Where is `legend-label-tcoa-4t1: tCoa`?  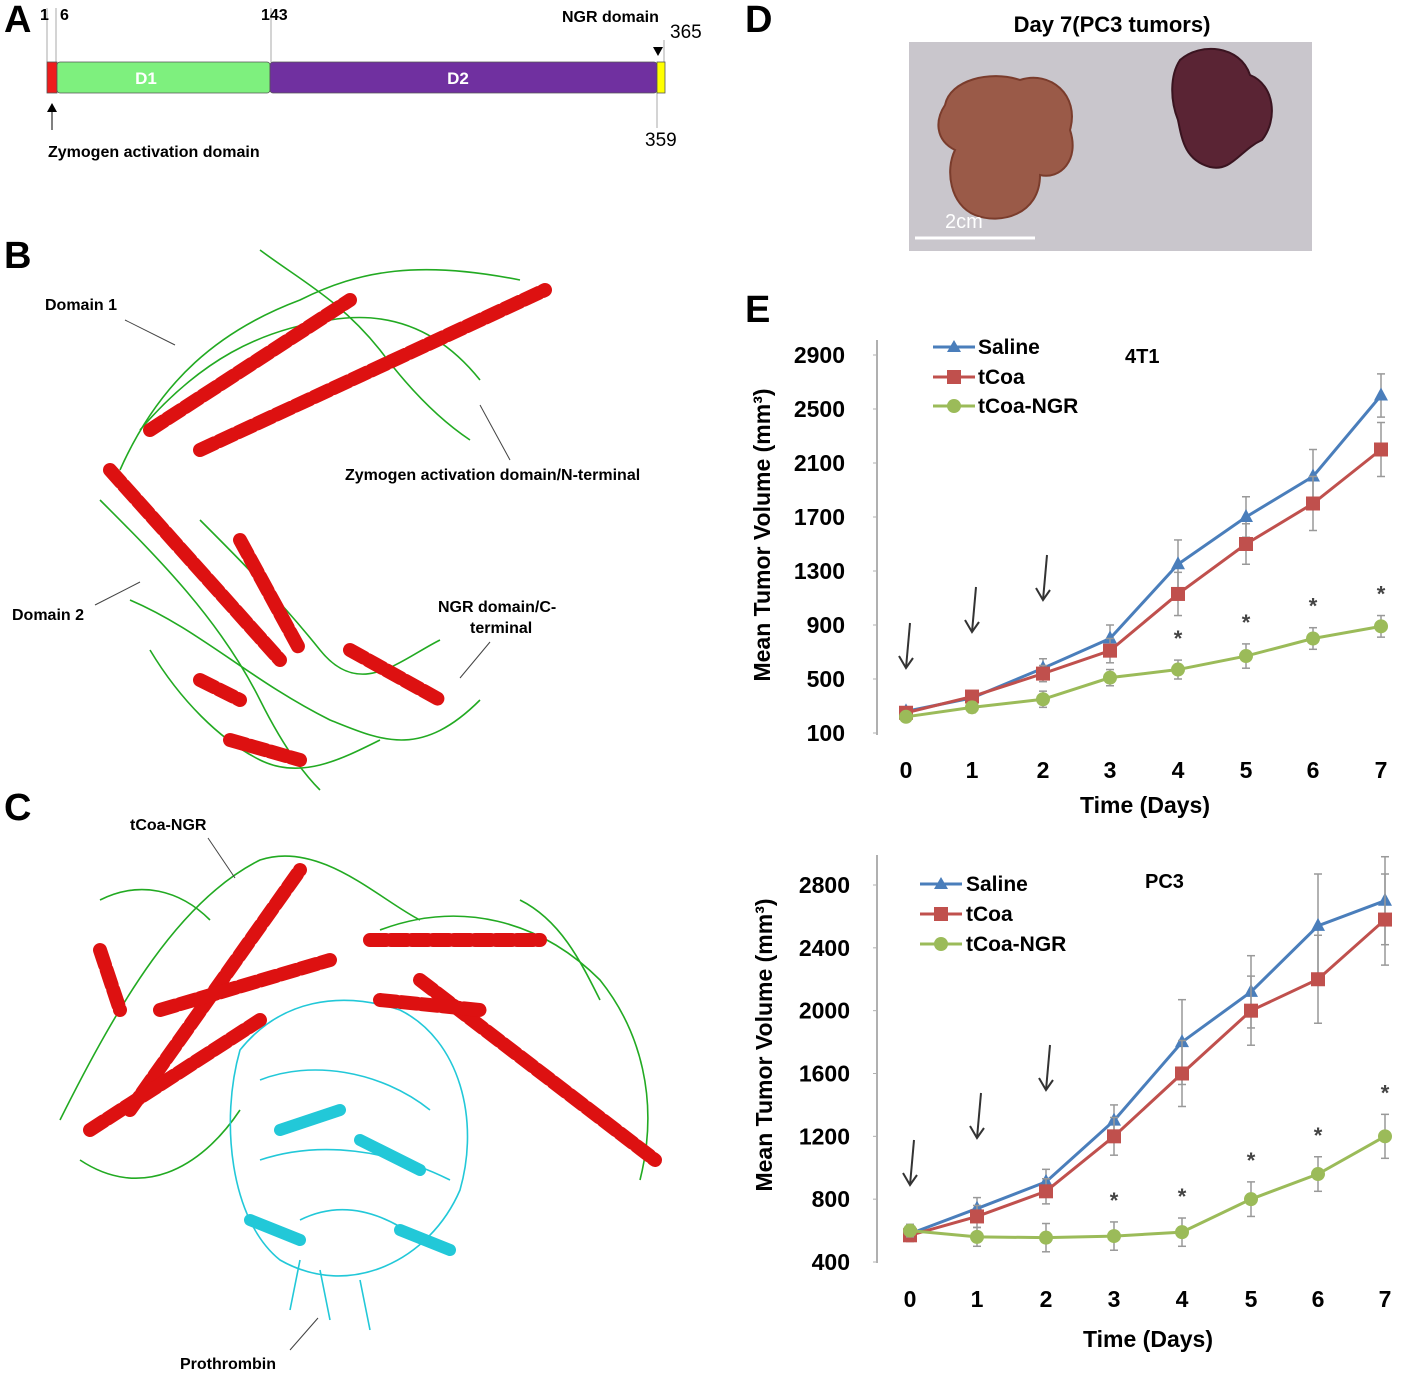 legend-label-tcoa-4t1: tCoa is located at coordinates (1001, 377).